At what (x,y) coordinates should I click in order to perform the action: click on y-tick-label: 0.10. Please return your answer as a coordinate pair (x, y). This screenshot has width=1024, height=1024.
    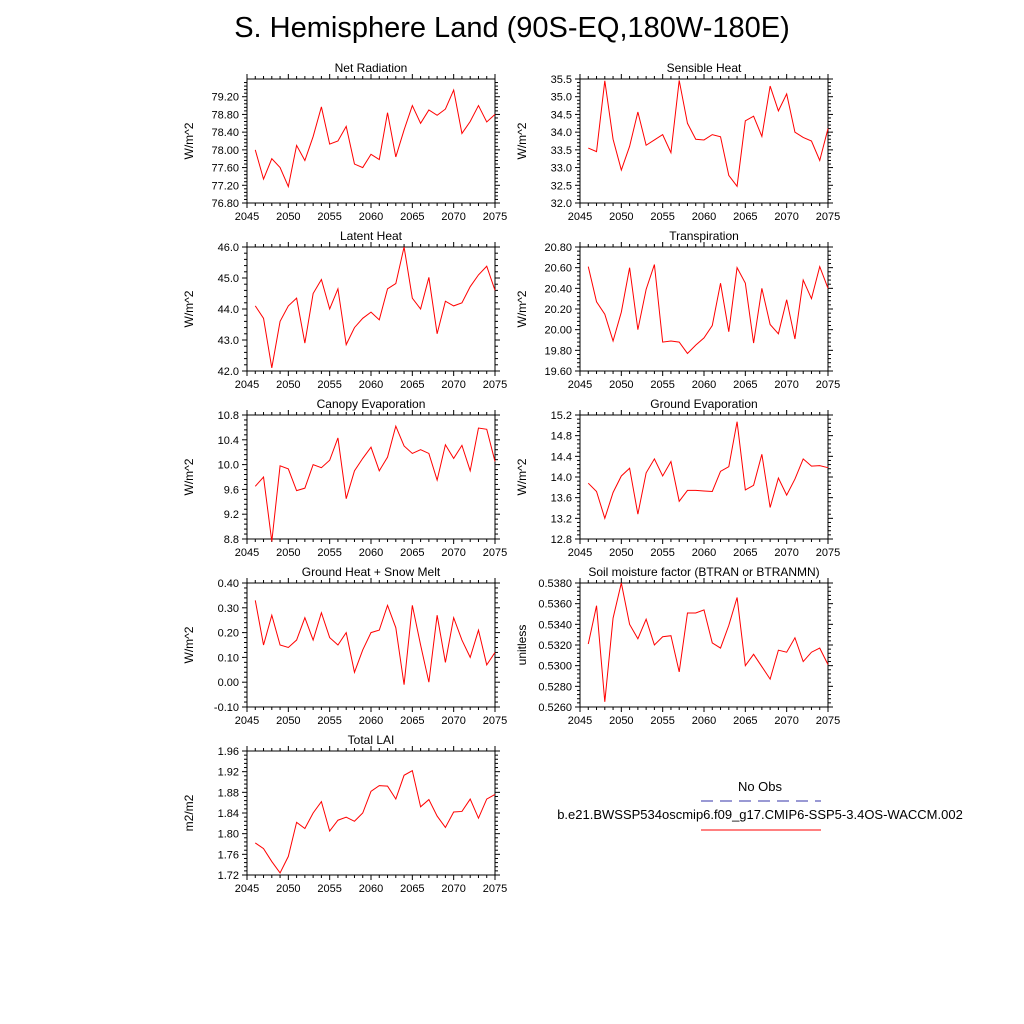
    Looking at the image, I should click on (228, 658).